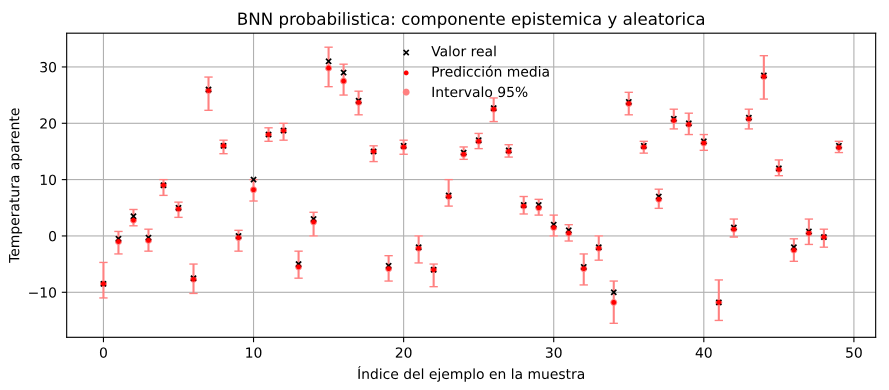 The width and height of the screenshot is (889, 390). Describe the element at coordinates (254, 352) in the screenshot. I see `x-tick-label: 10` at that location.